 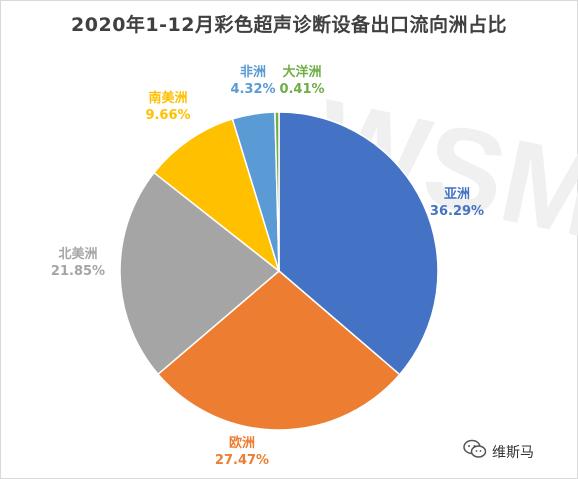 What do you see at coordinates (78, 271) in the screenshot?
I see `slice-label-value-2: 21.85%` at bounding box center [78, 271].